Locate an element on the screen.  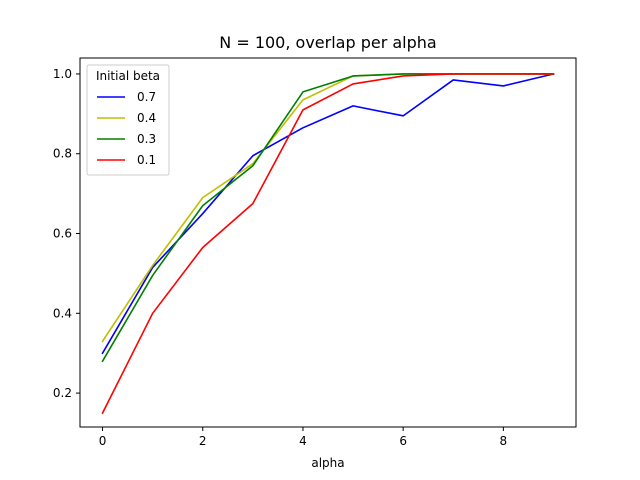
y-tick-label-0: 0.2 is located at coordinates (62, 393).